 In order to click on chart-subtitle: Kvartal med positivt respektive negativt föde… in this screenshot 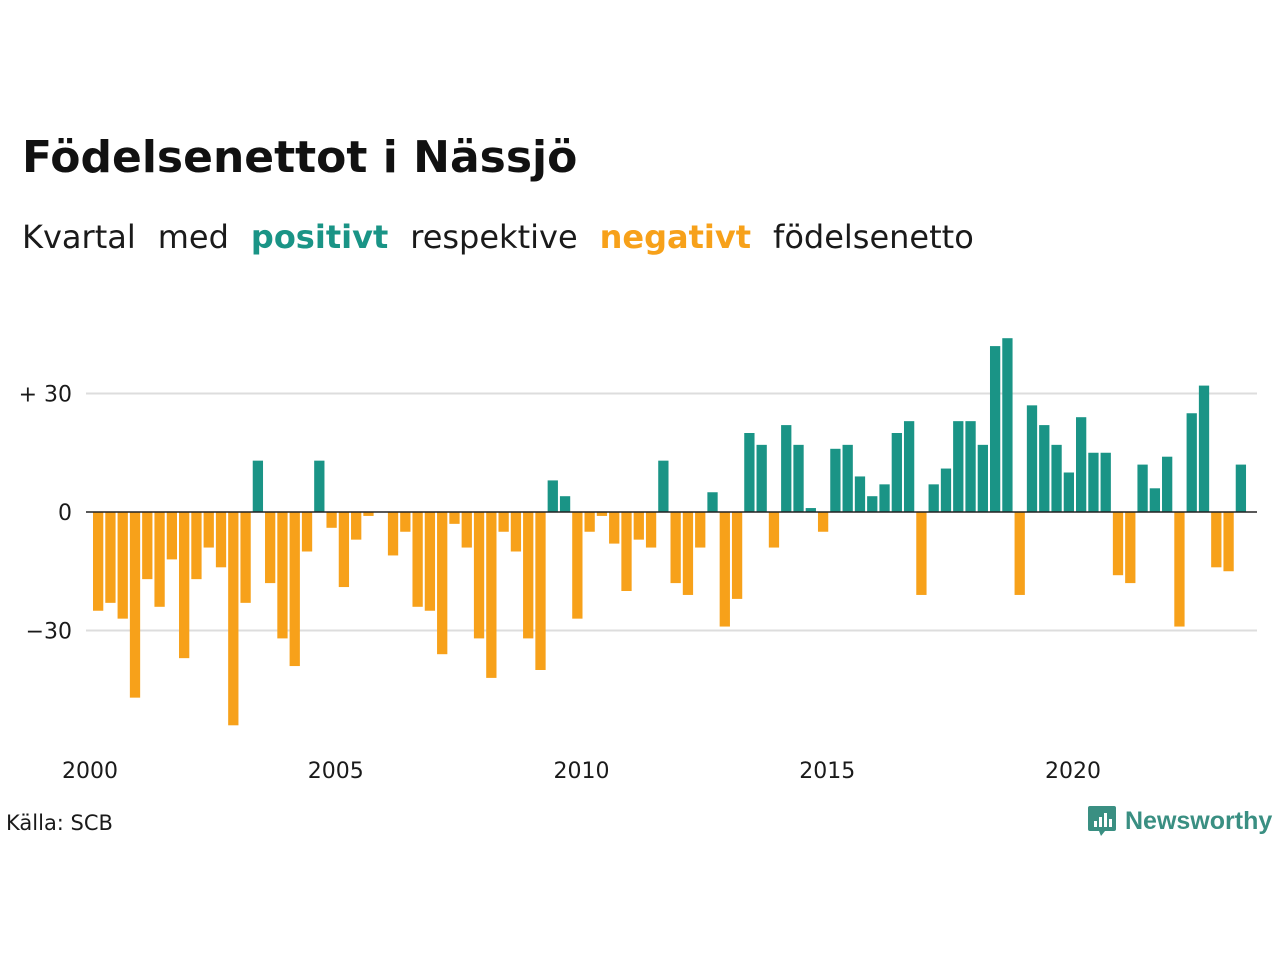, I will do `click(509, 237)`.